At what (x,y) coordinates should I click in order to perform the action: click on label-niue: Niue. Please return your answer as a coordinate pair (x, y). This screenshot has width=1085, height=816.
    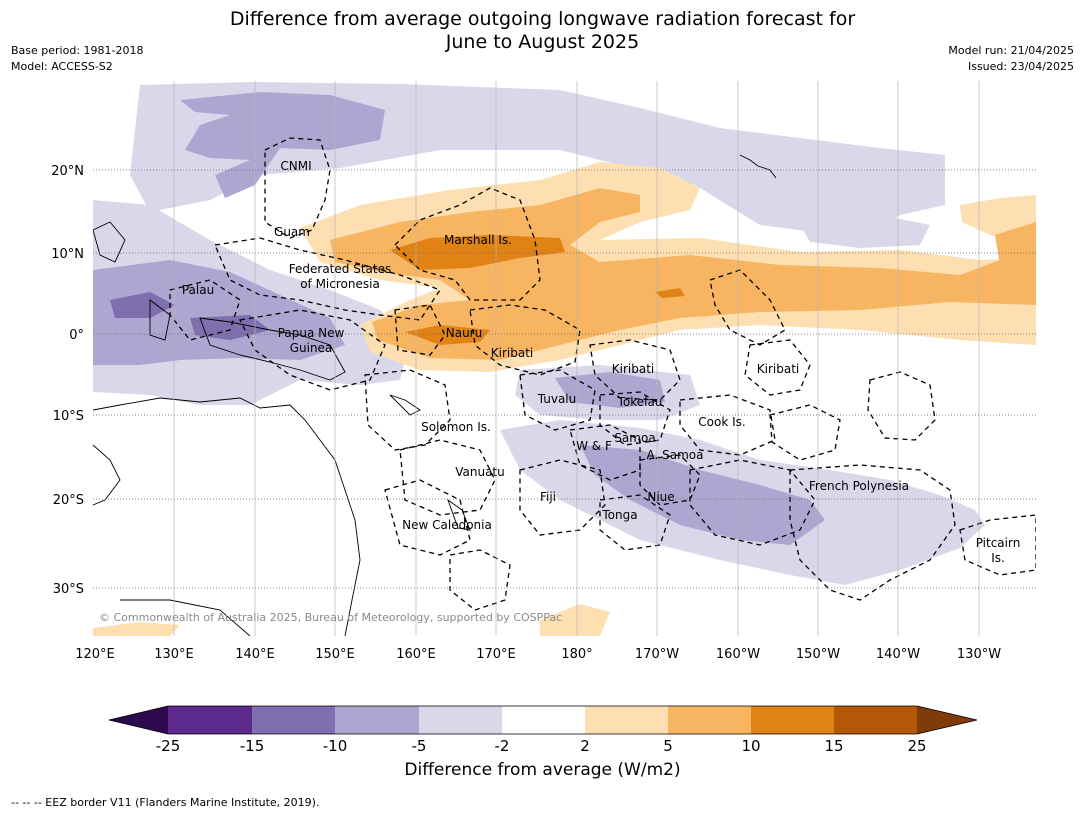
    Looking at the image, I should click on (660, 497).